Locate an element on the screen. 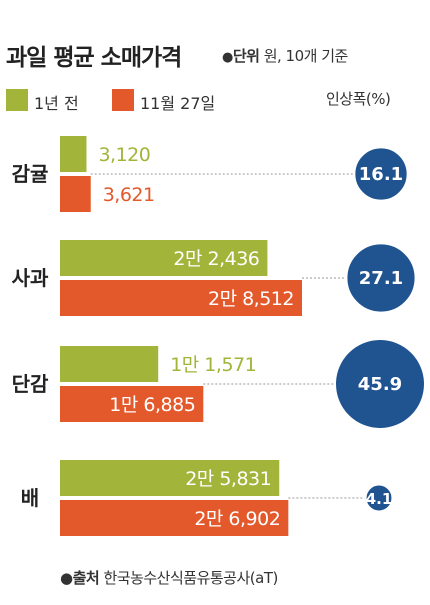 The height and width of the screenshot is (605, 430). bar-value-label: 2만 5,831 is located at coordinates (228, 479).